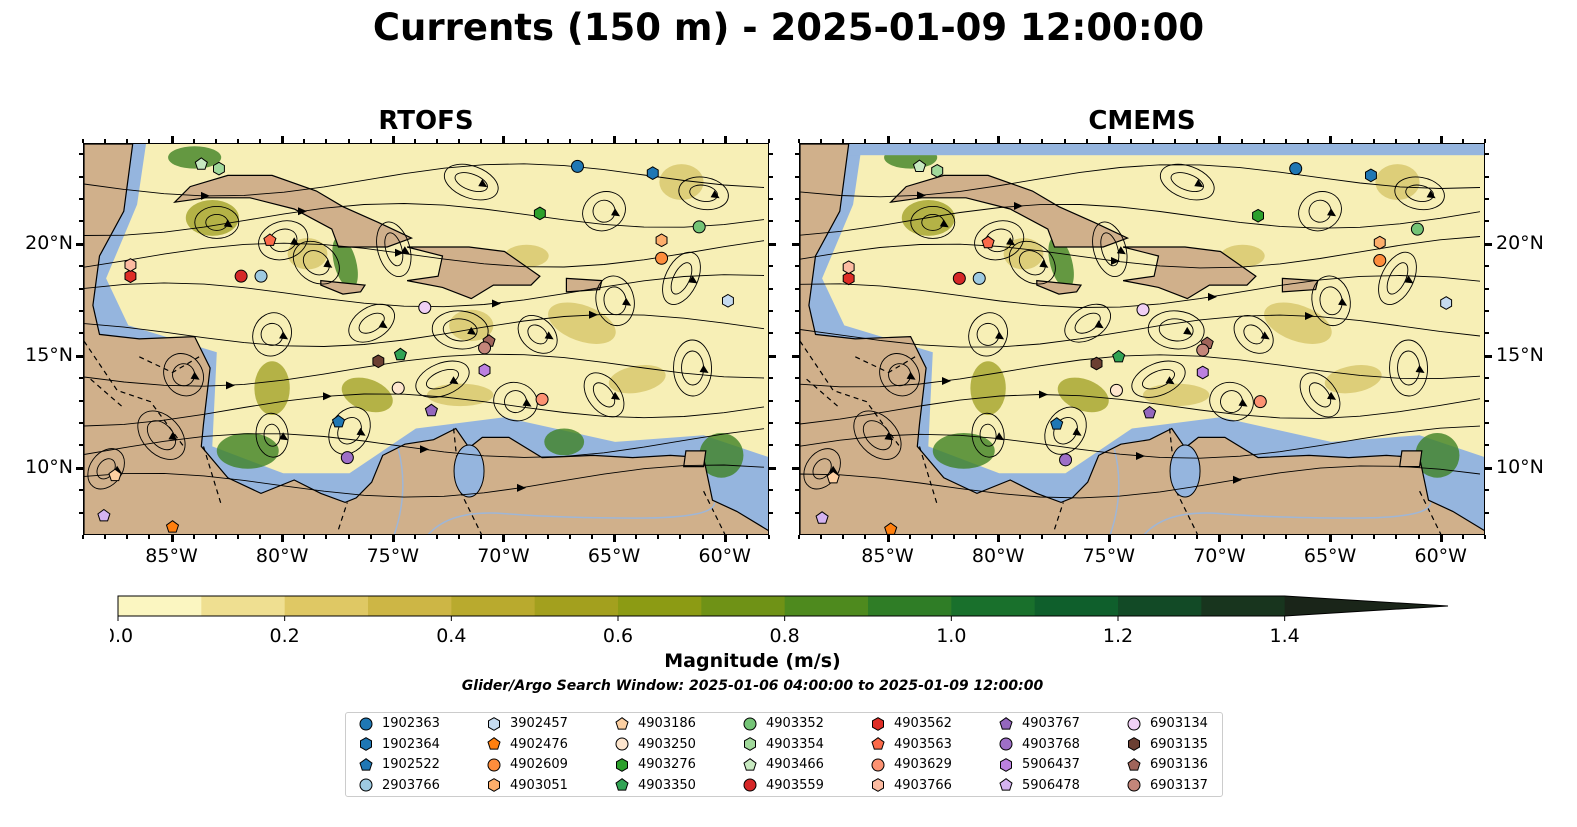 The height and width of the screenshot is (827, 1577). I want to click on legend-label: 4903051, so click(539, 785).